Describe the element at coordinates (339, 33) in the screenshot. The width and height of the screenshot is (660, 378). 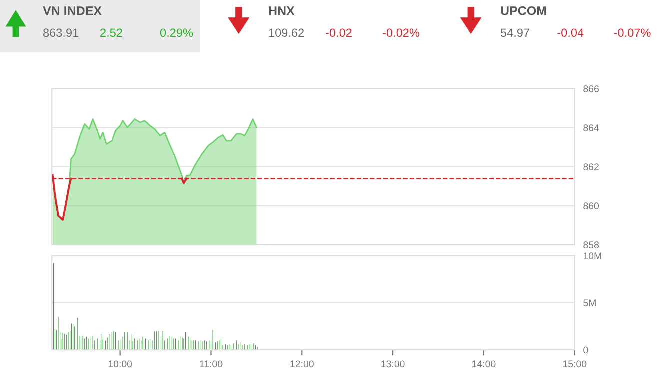
I see `text: -0.02` at that location.